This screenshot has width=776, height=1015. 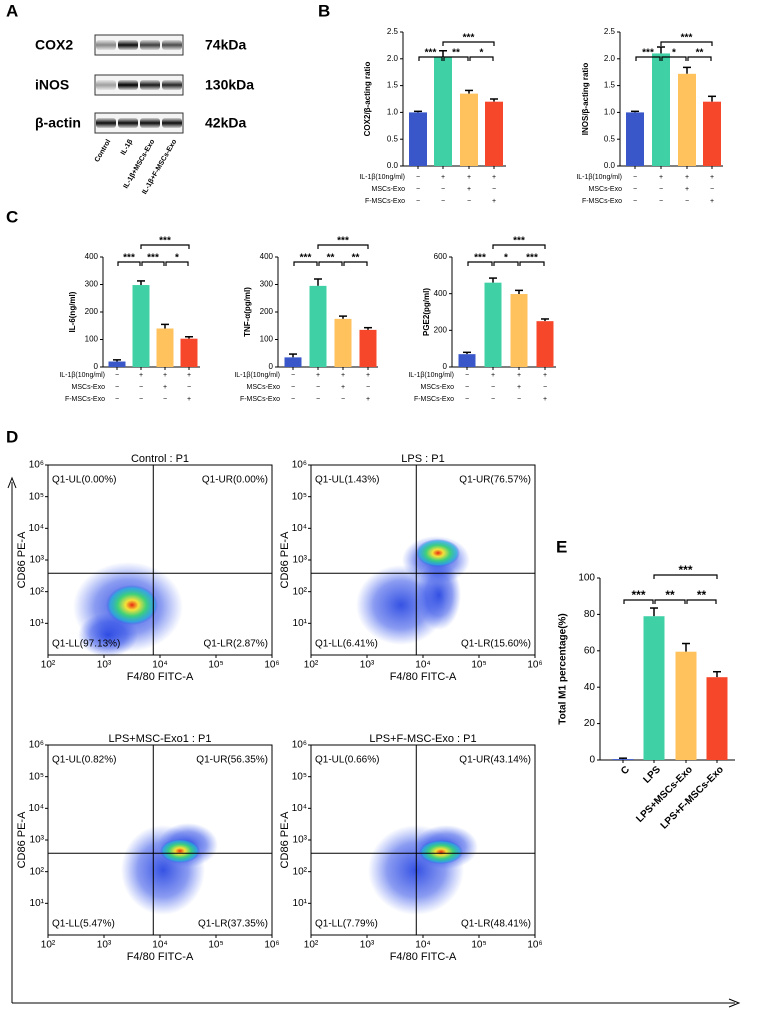 What do you see at coordinates (495, 760) in the screenshot?
I see `quadrant-label: Q1-UR(43.14%)` at bounding box center [495, 760].